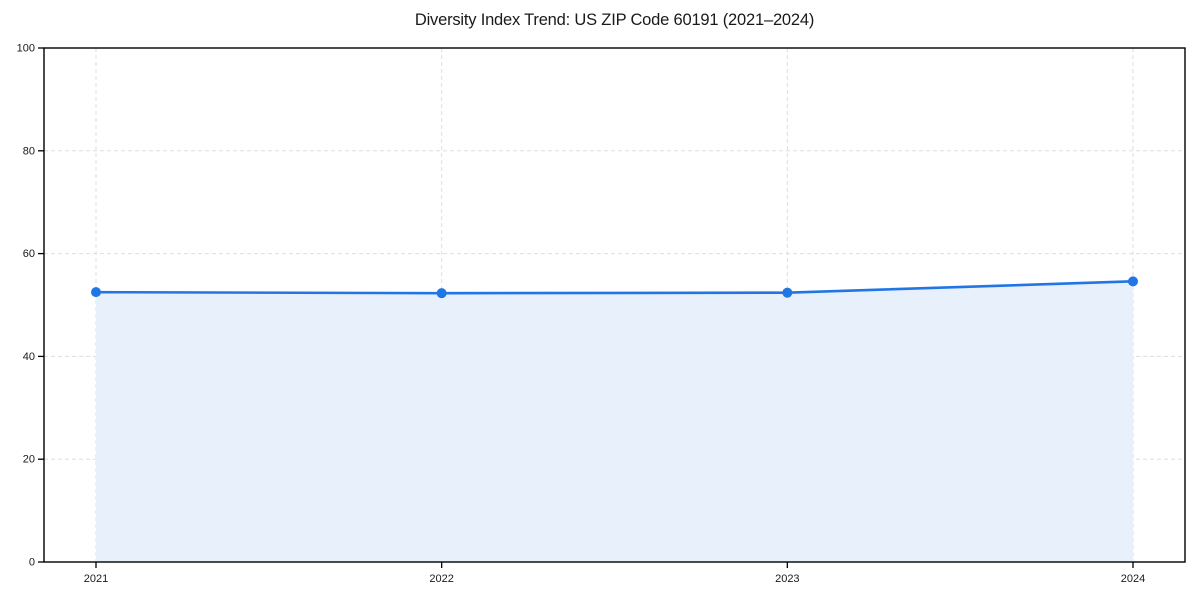 The width and height of the screenshot is (1200, 600). I want to click on y-tick-label: 40, so click(29, 357).